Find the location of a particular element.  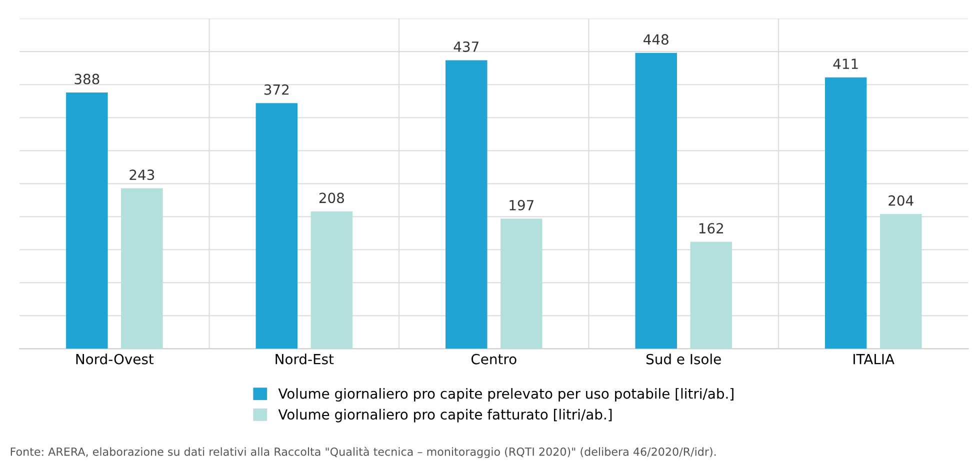

data-label: 197 is located at coordinates (522, 205).